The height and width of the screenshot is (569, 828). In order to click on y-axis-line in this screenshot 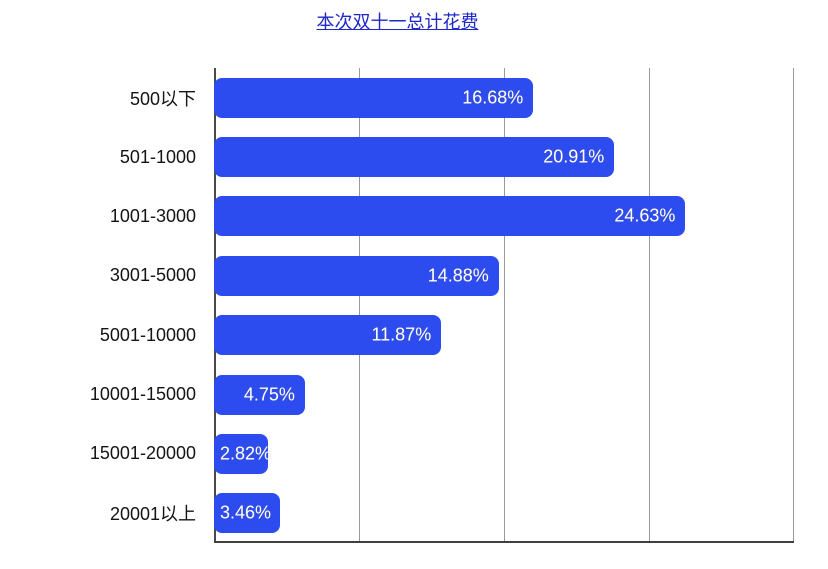, I will do `click(215, 304)`.